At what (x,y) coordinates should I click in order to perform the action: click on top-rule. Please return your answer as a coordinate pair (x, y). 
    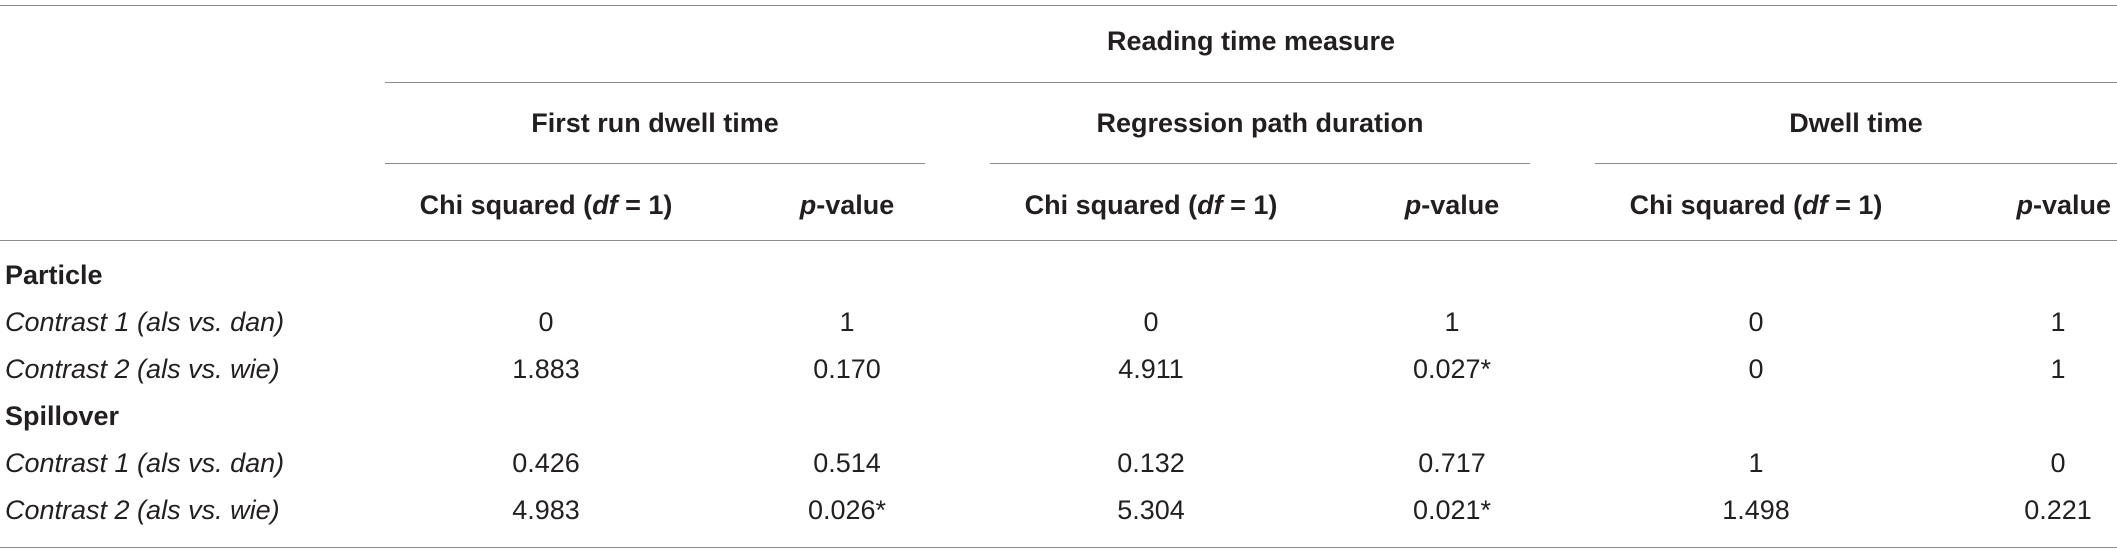
    Looking at the image, I should click on (1058, 5).